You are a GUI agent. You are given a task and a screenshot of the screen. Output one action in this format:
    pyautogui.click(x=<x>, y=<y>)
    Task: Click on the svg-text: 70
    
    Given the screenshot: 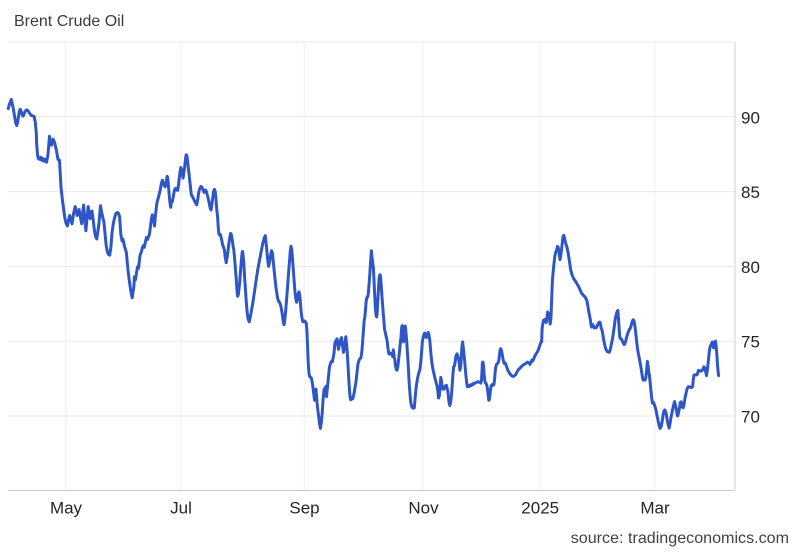 What is the action you would take?
    pyautogui.click(x=750, y=417)
    